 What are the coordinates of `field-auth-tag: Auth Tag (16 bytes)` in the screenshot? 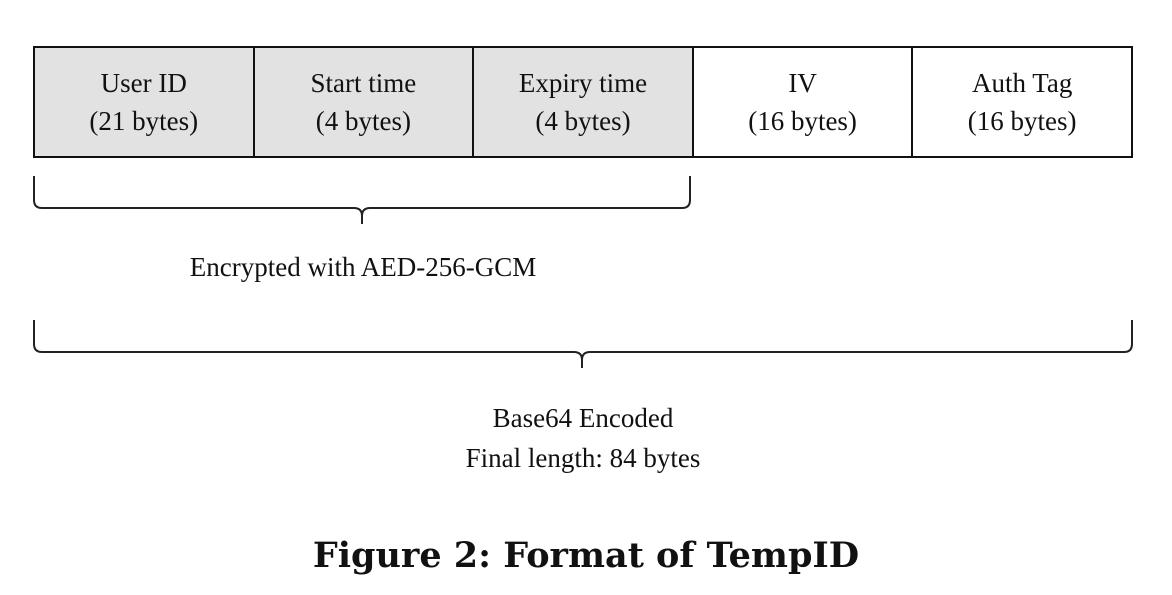 It's located at (1022, 102).